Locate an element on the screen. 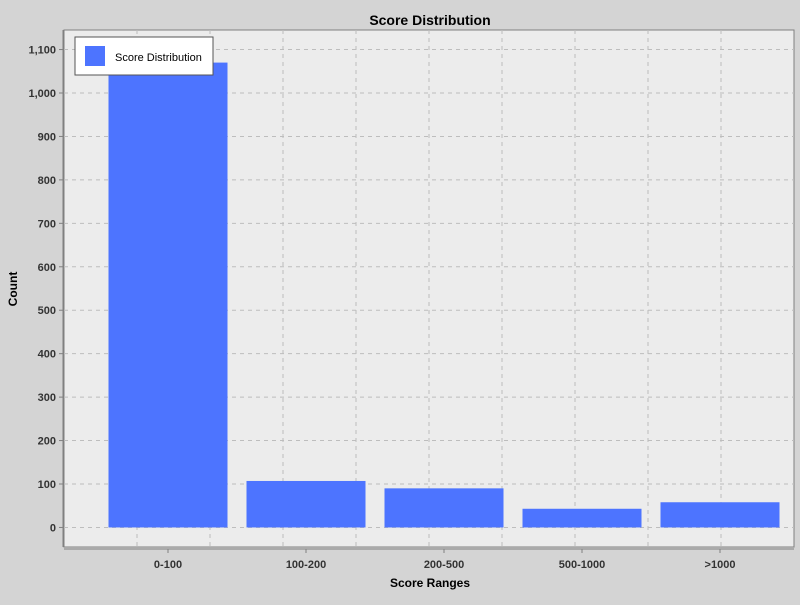  y-axis-label: Count is located at coordinates (13, 289).